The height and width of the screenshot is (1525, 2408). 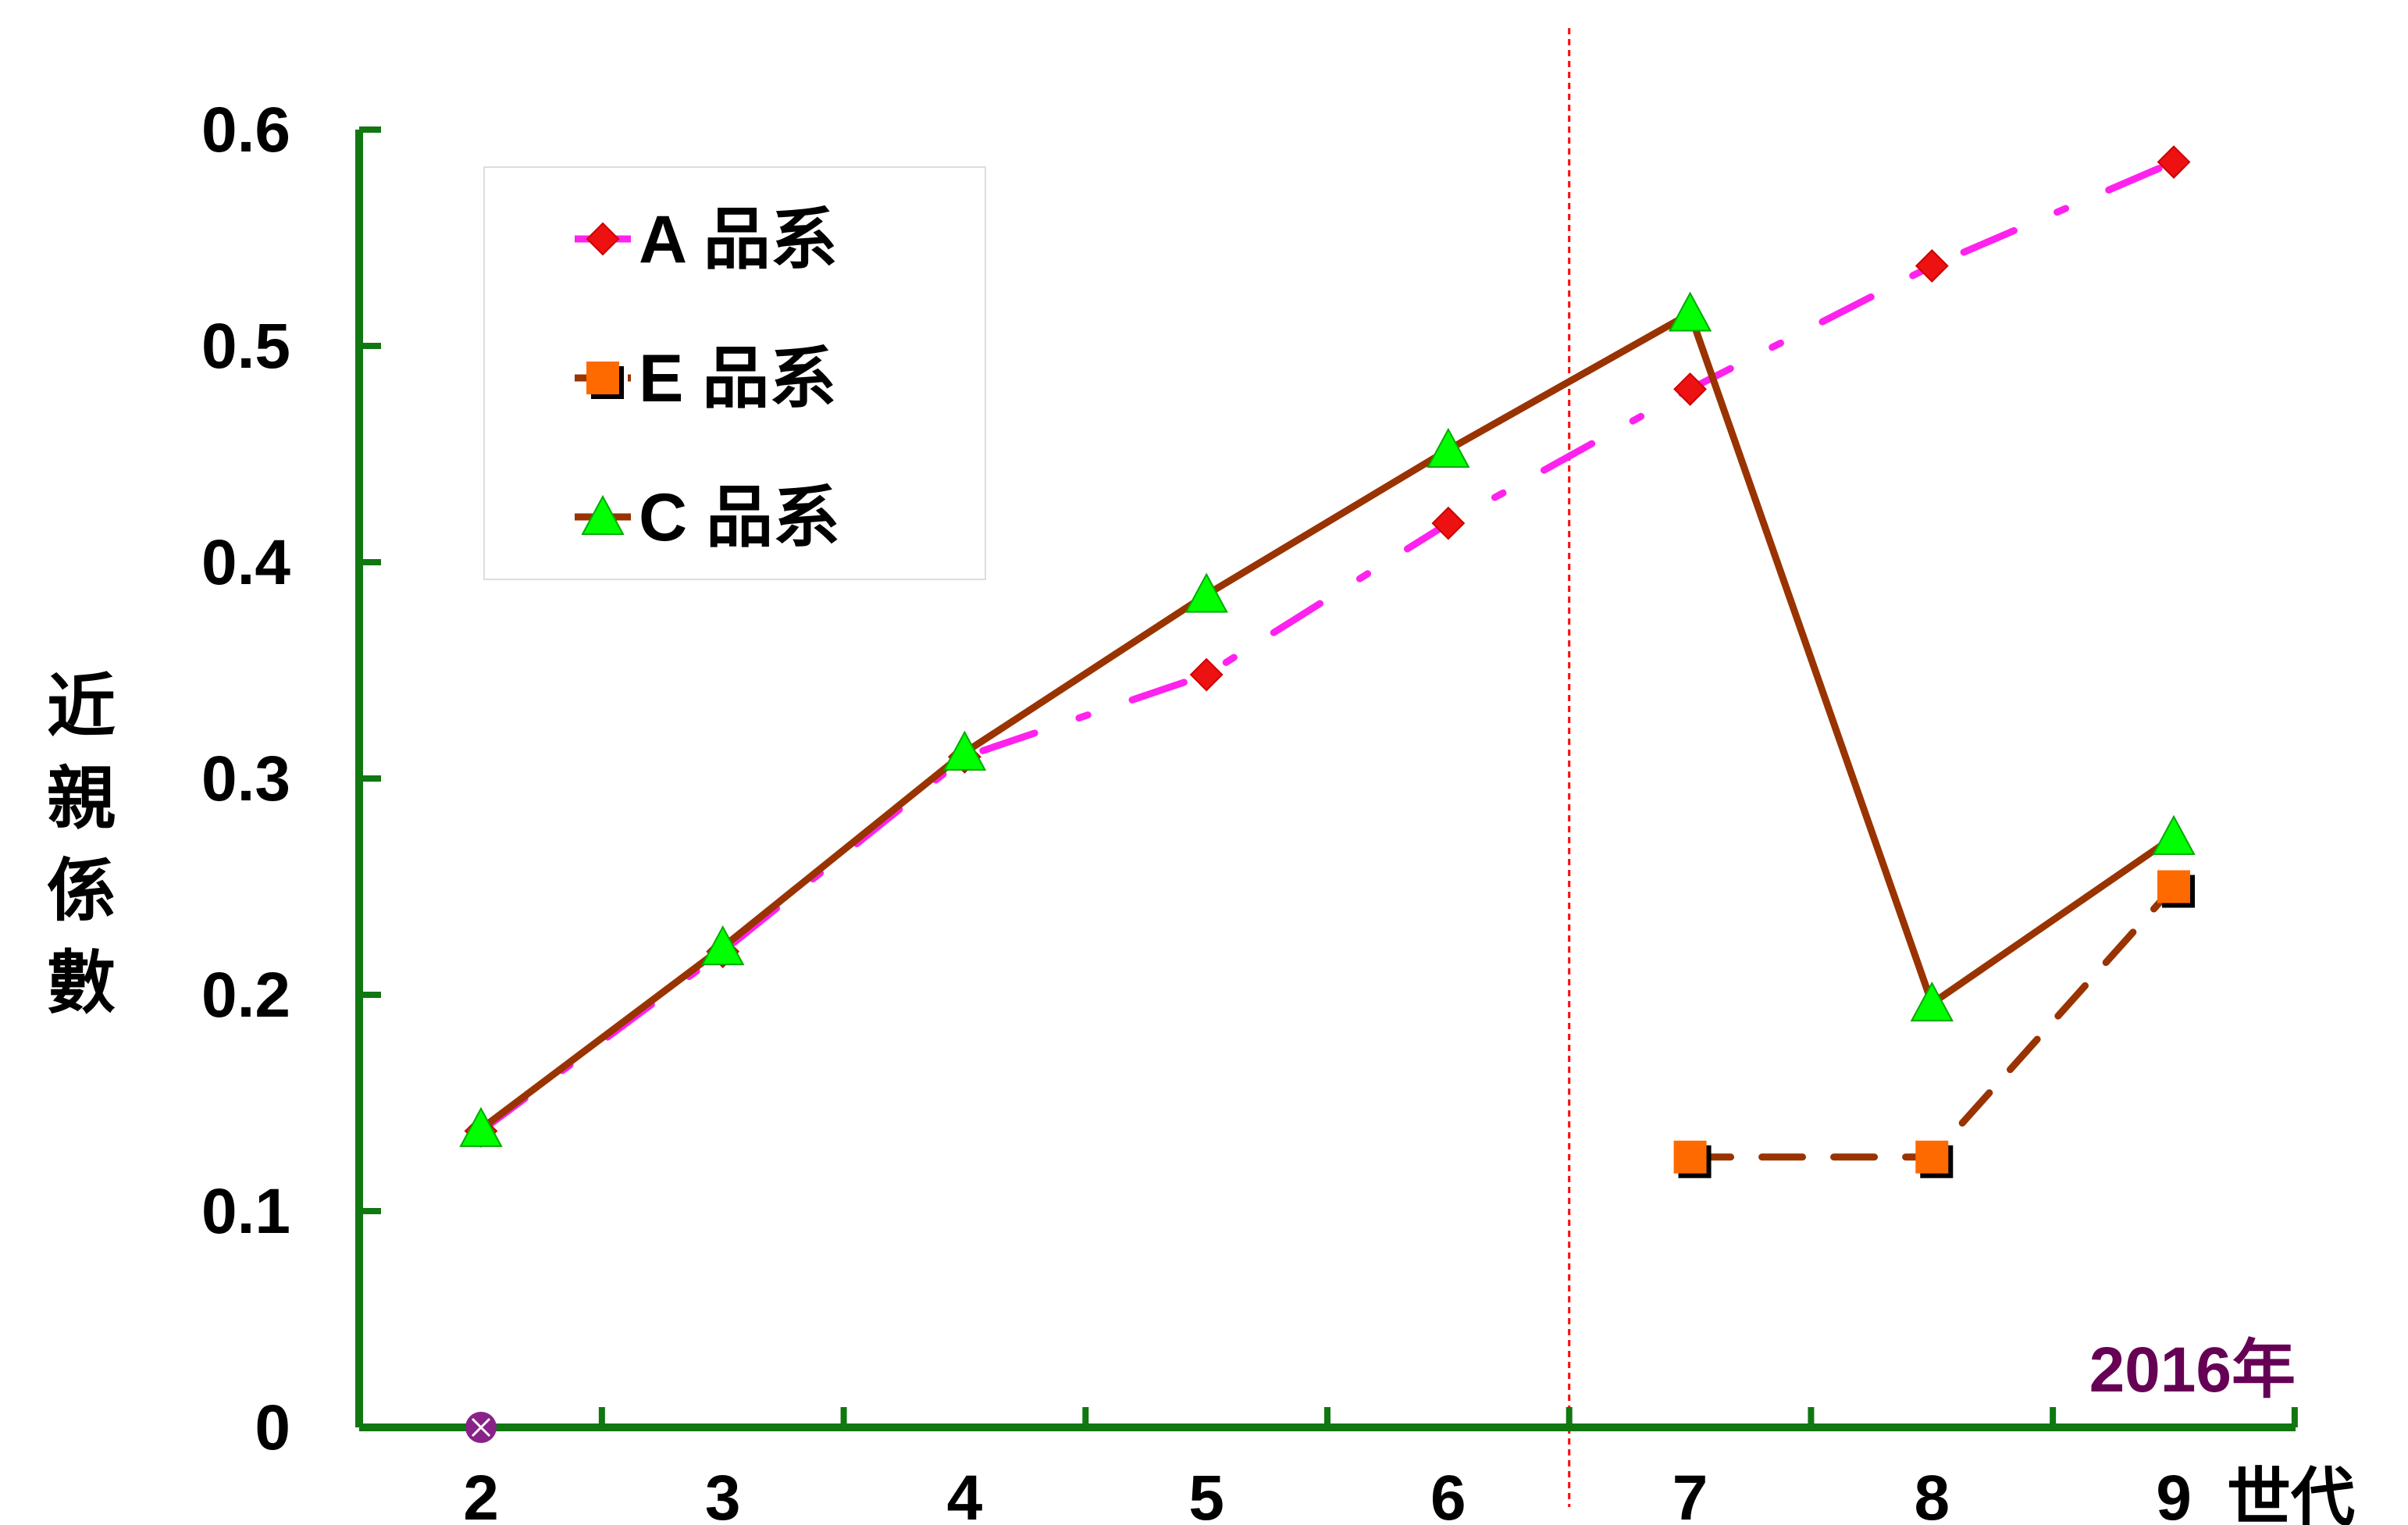 What do you see at coordinates (81, 798) in the screenshot?
I see `y-axis-title-char: 親` at bounding box center [81, 798].